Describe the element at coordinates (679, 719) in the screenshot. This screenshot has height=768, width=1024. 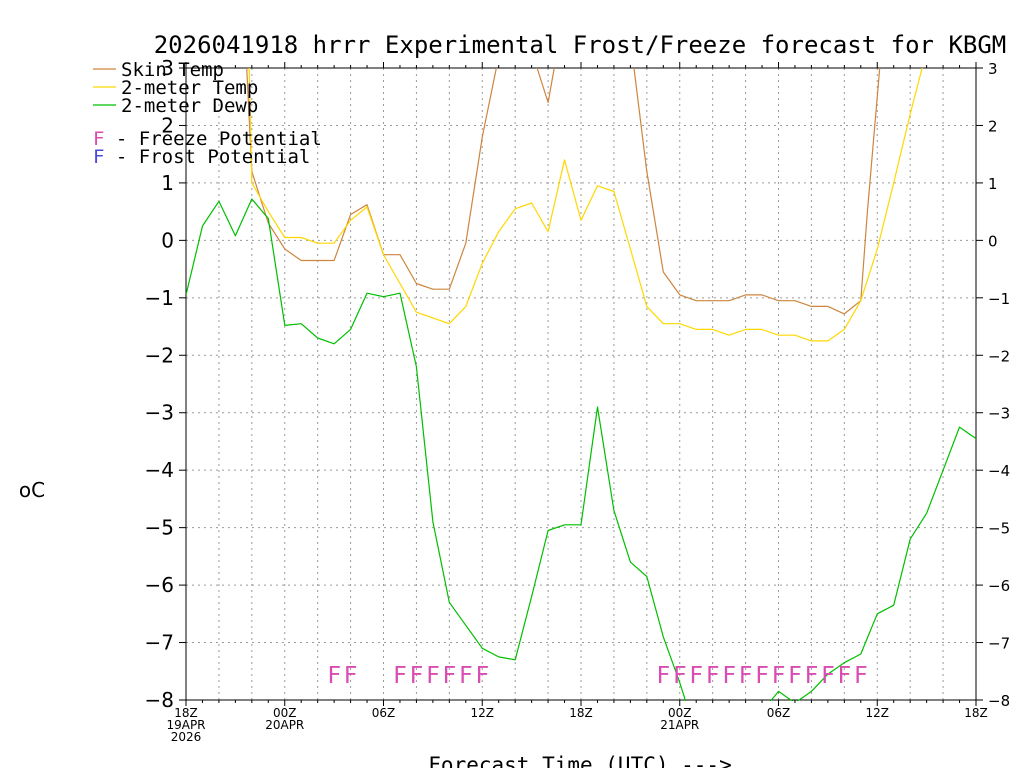
I see `x-tick-label: 00Z 21APR` at that location.